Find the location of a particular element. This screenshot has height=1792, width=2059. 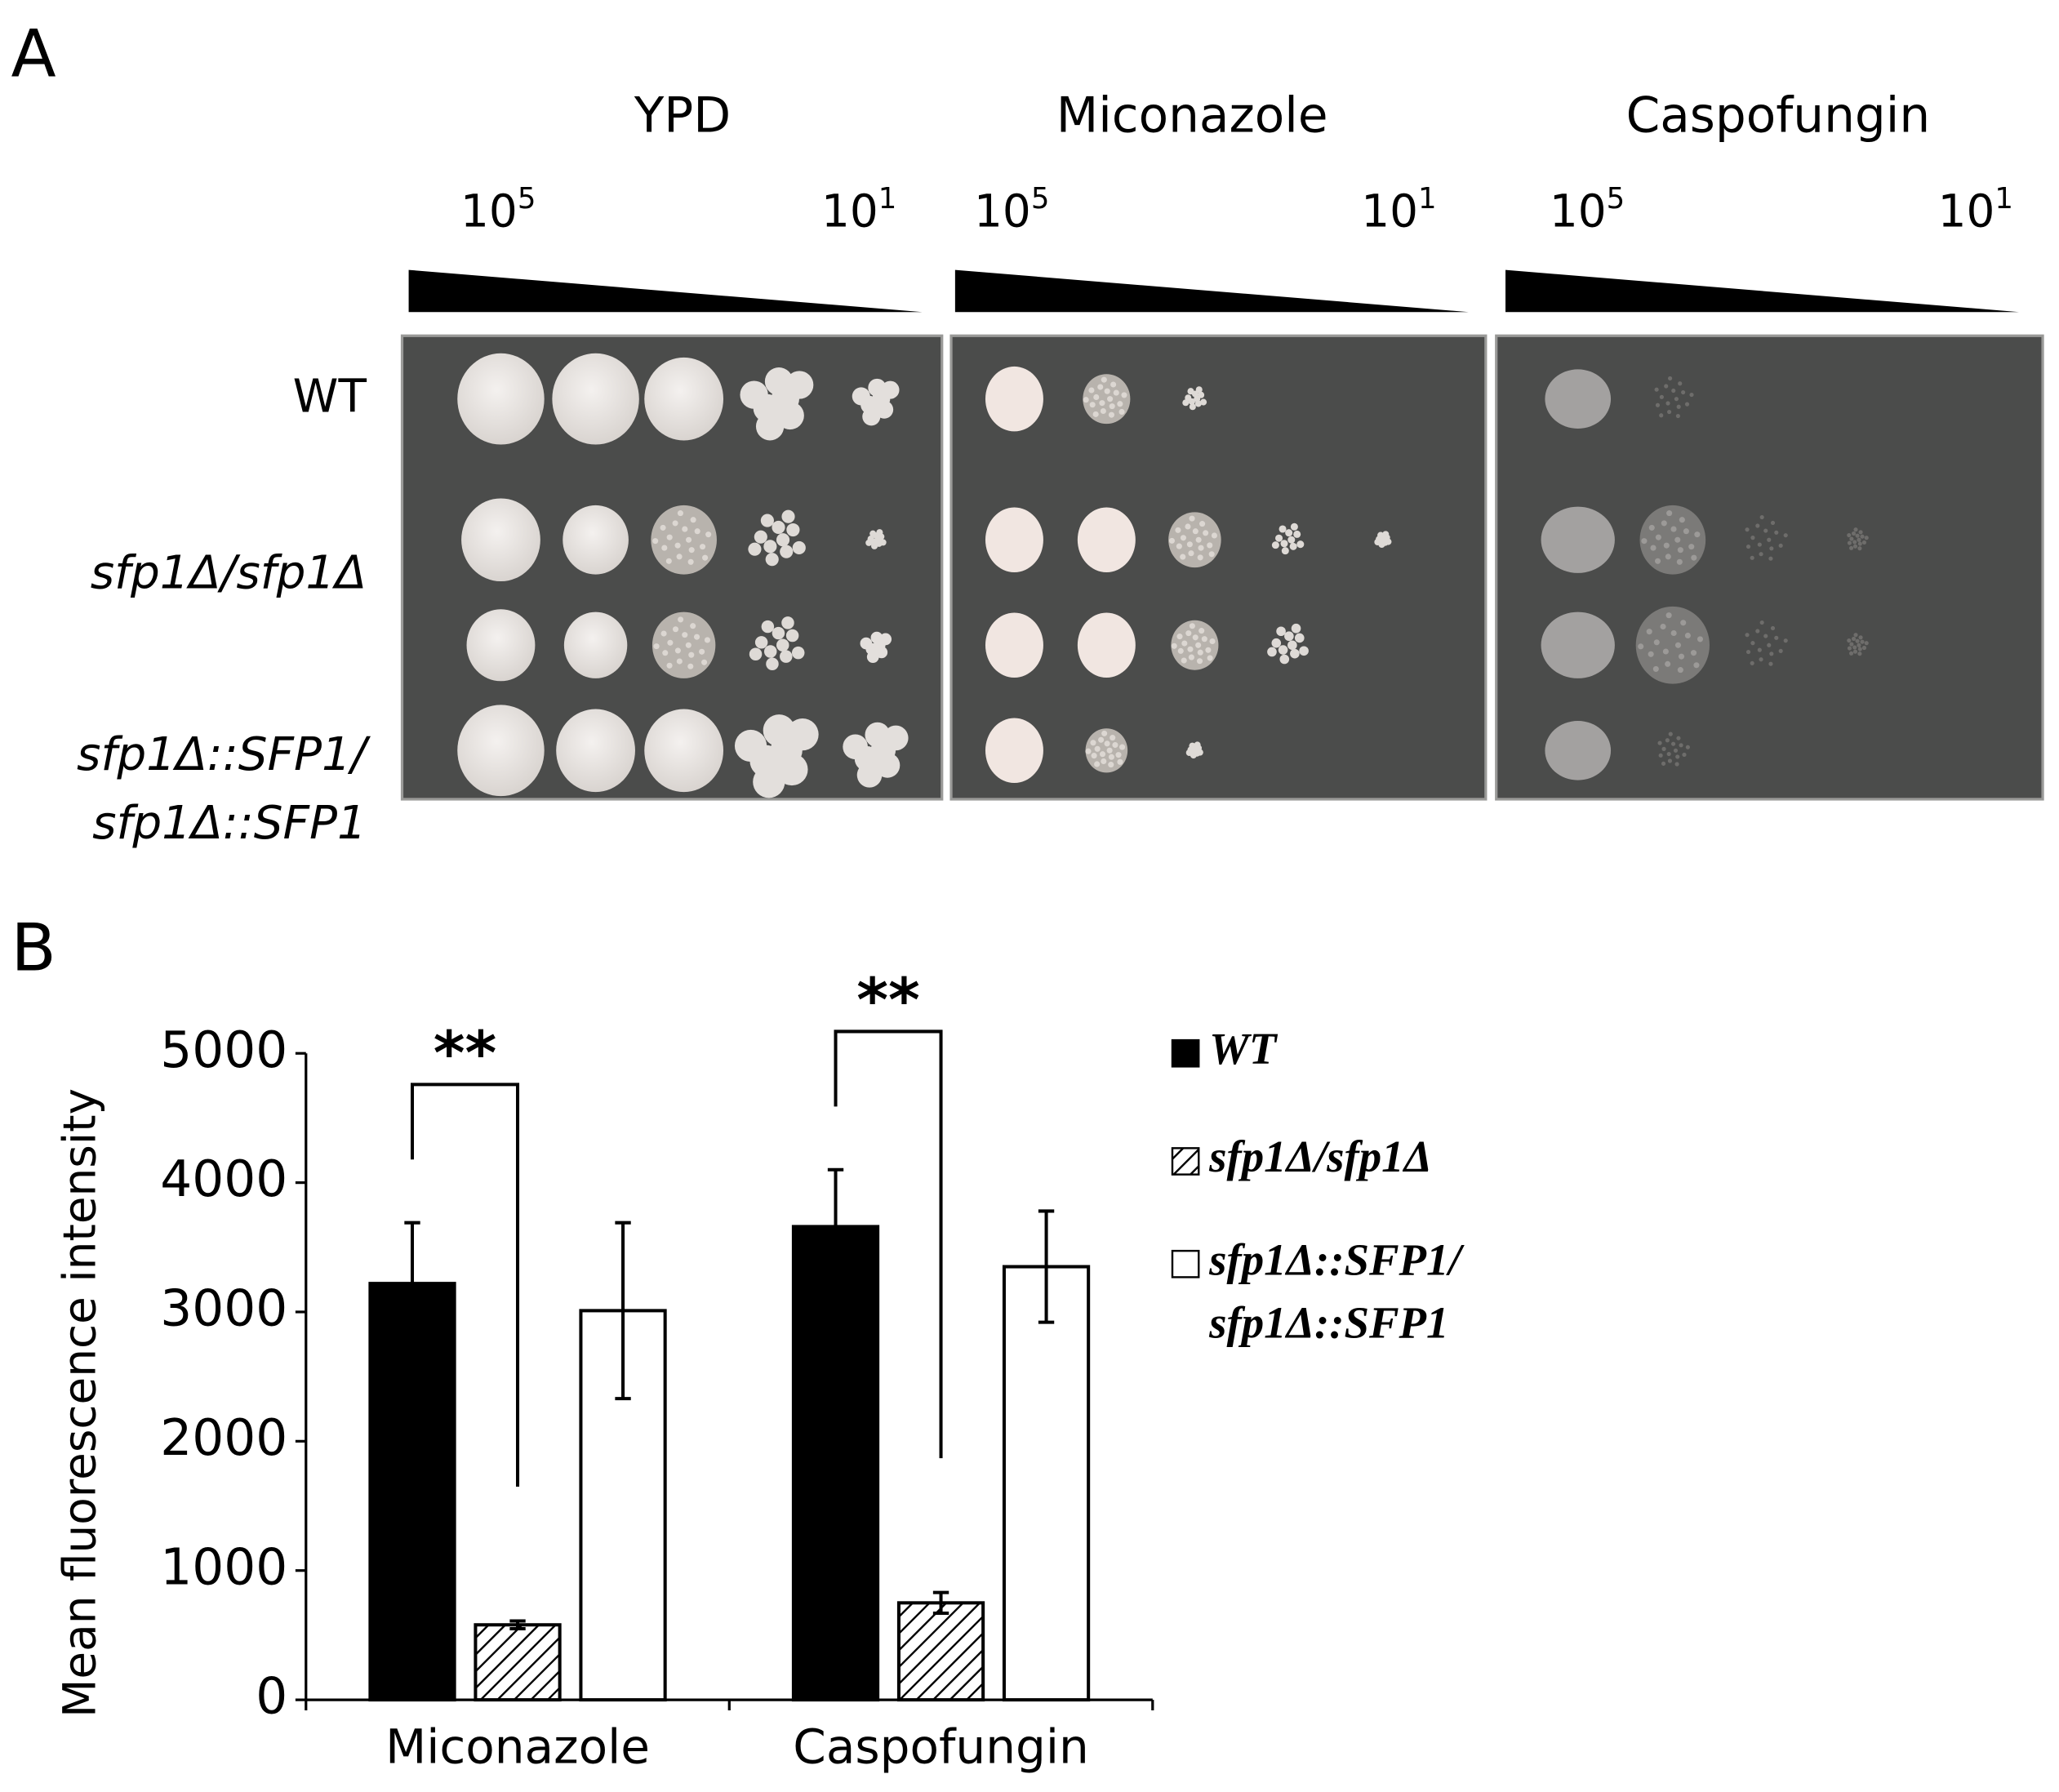

condition-label: YPD is located at coordinates (682, 115).